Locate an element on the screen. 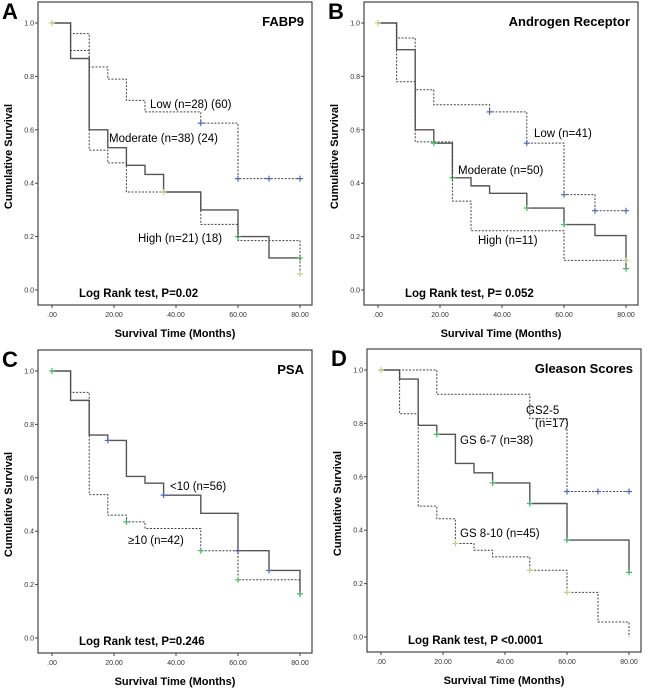 The height and width of the screenshot is (692, 648). log-rank-annotation: Log Rank test, P= 0.052 is located at coordinates (469, 294).